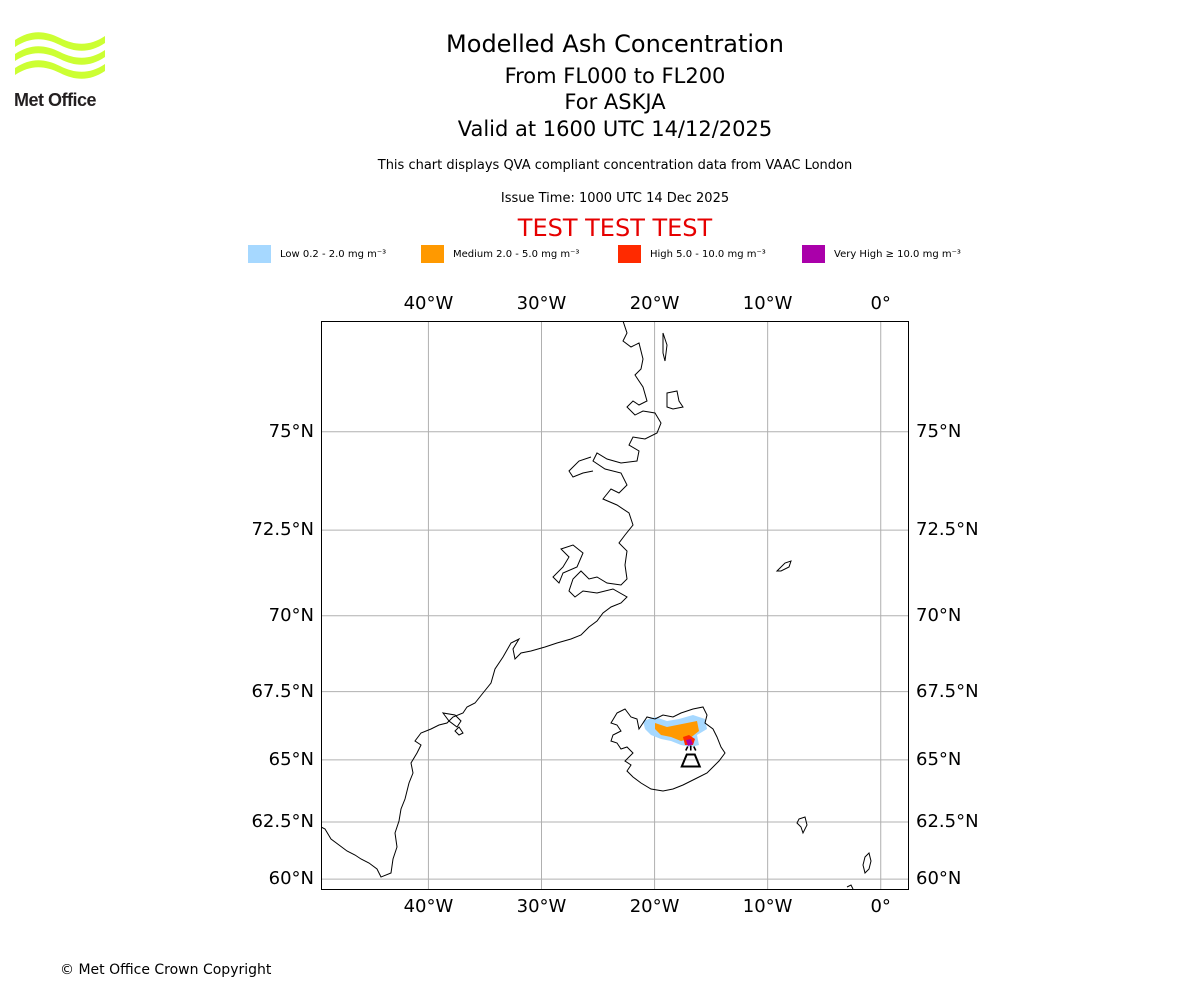 The width and height of the screenshot is (1200, 1000). I want to click on legend-item-low: Low 0.2 - 2.0 mg m⁻³, so click(317, 254).